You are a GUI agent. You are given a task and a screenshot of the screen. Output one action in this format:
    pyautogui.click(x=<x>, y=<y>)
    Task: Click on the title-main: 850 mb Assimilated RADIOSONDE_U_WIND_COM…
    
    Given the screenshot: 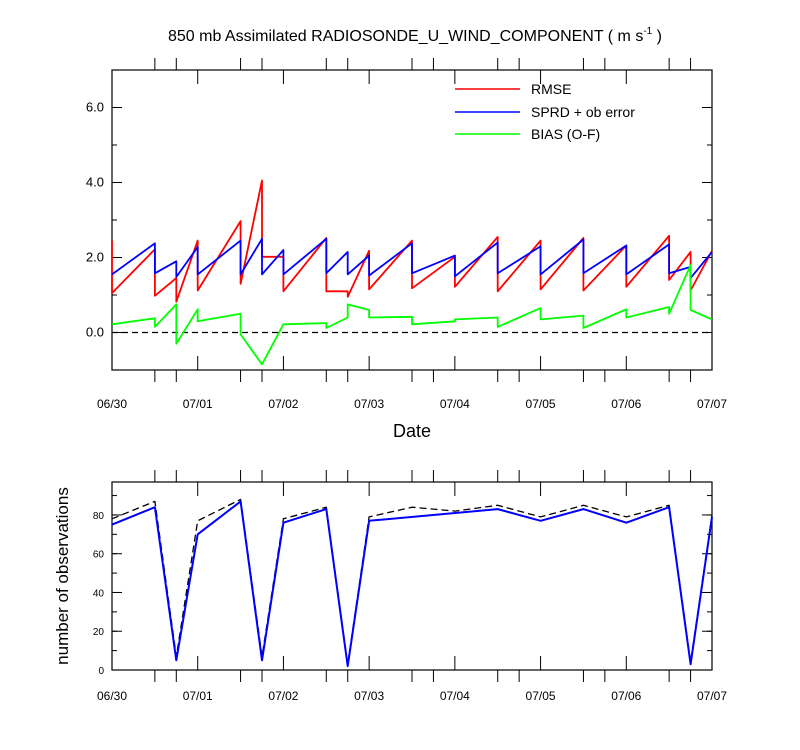 What is the action you would take?
    pyautogui.click(x=405, y=36)
    